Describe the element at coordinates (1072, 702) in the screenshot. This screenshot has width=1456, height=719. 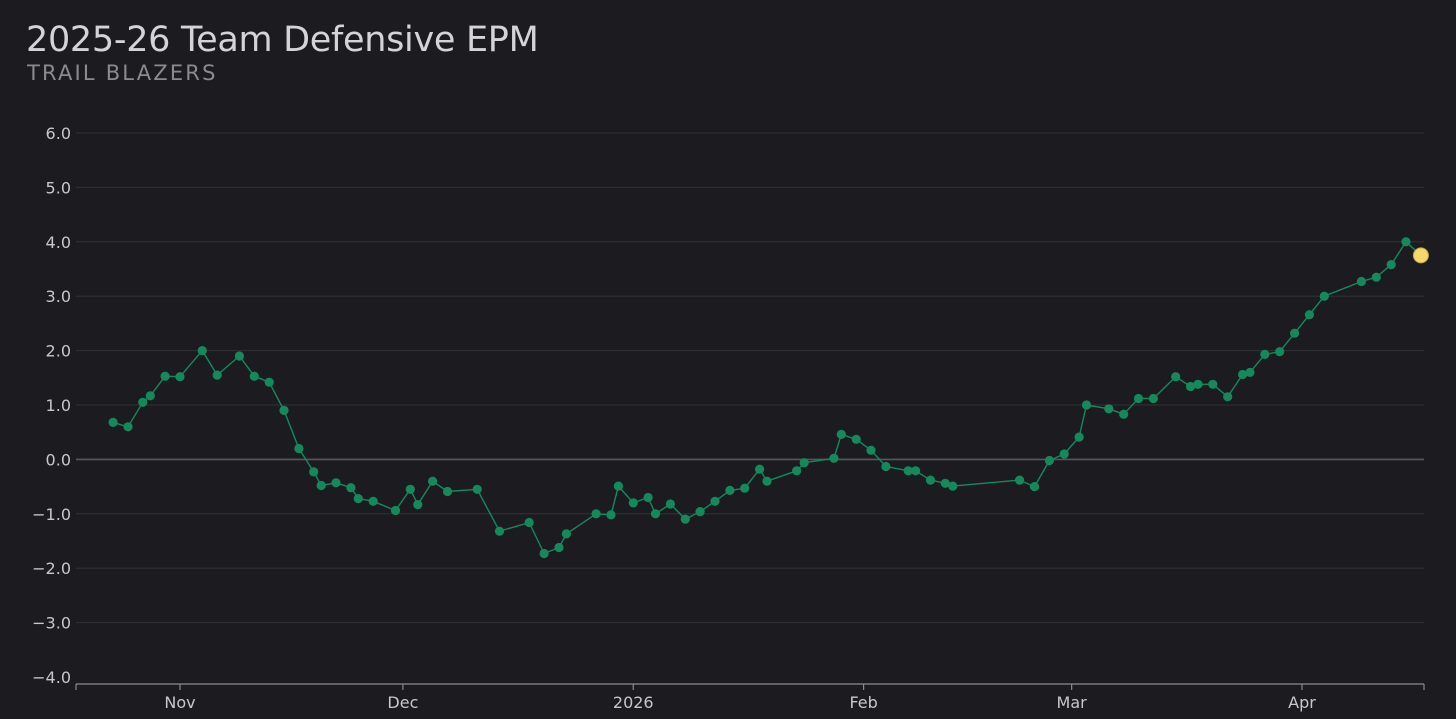
I see `x-tick-label: Mar` at that location.